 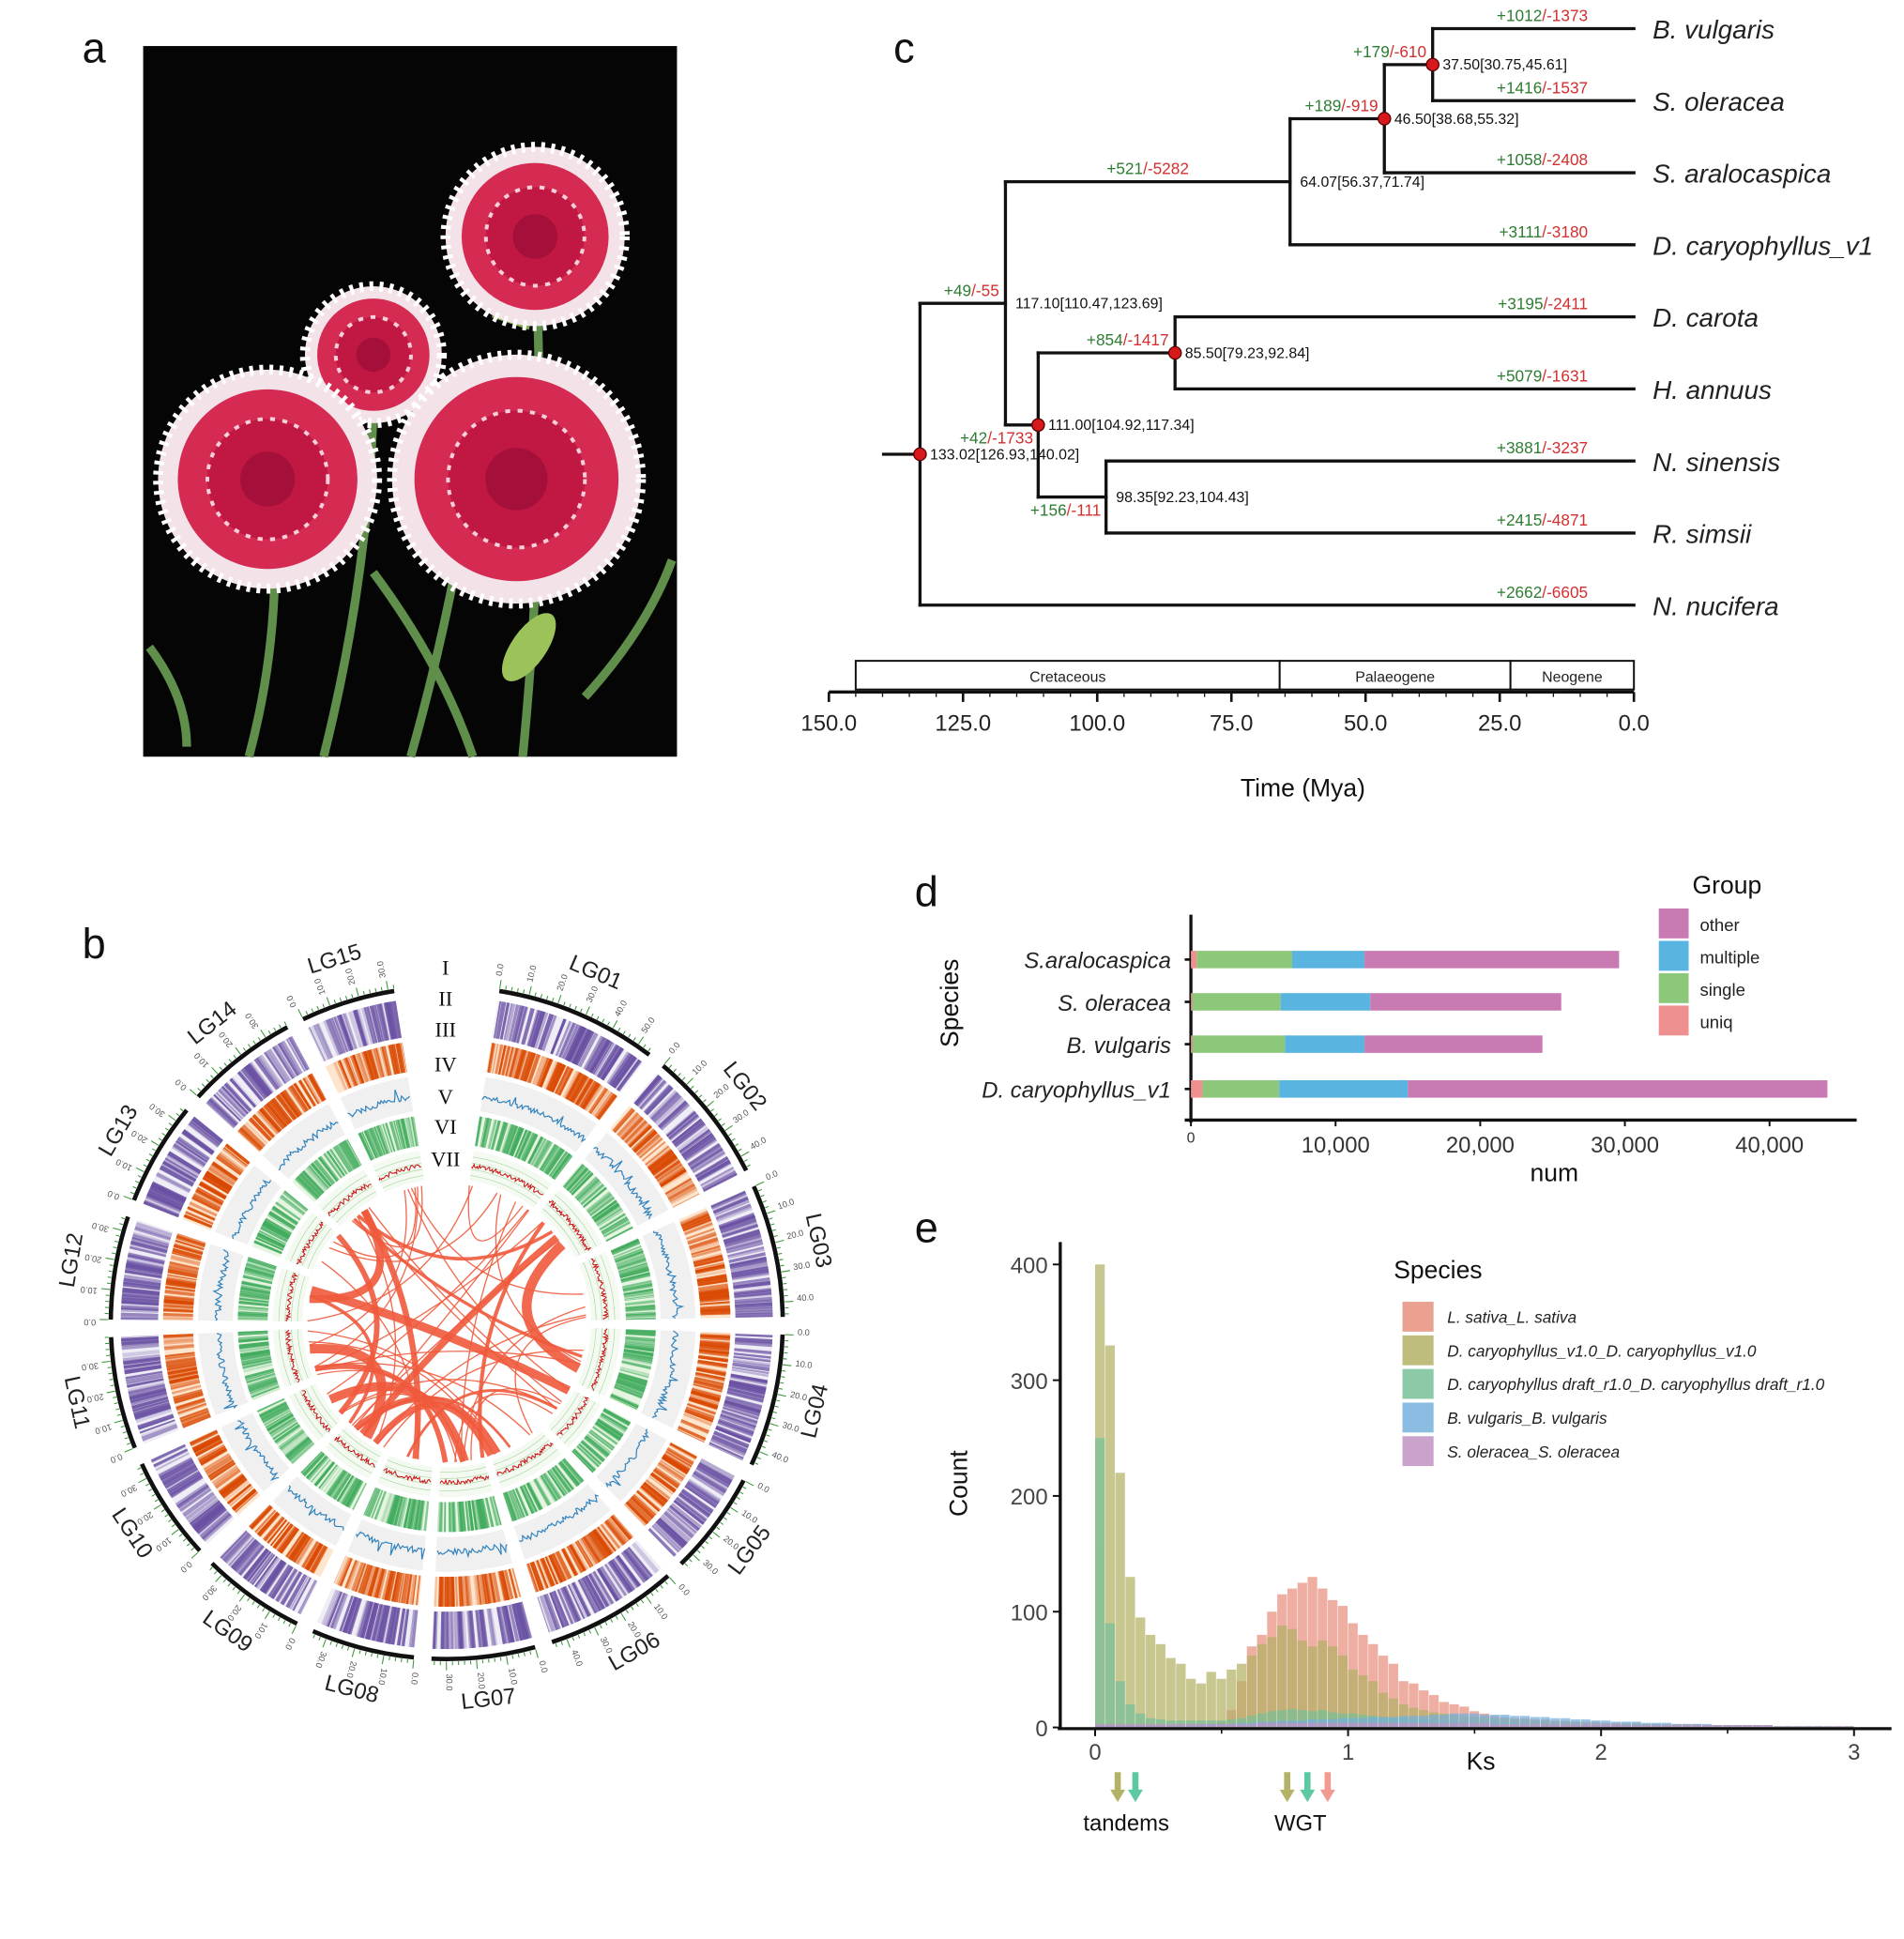 What do you see at coordinates (1408, 52) in the screenshot?
I see `gene-loss: /-610` at bounding box center [1408, 52].